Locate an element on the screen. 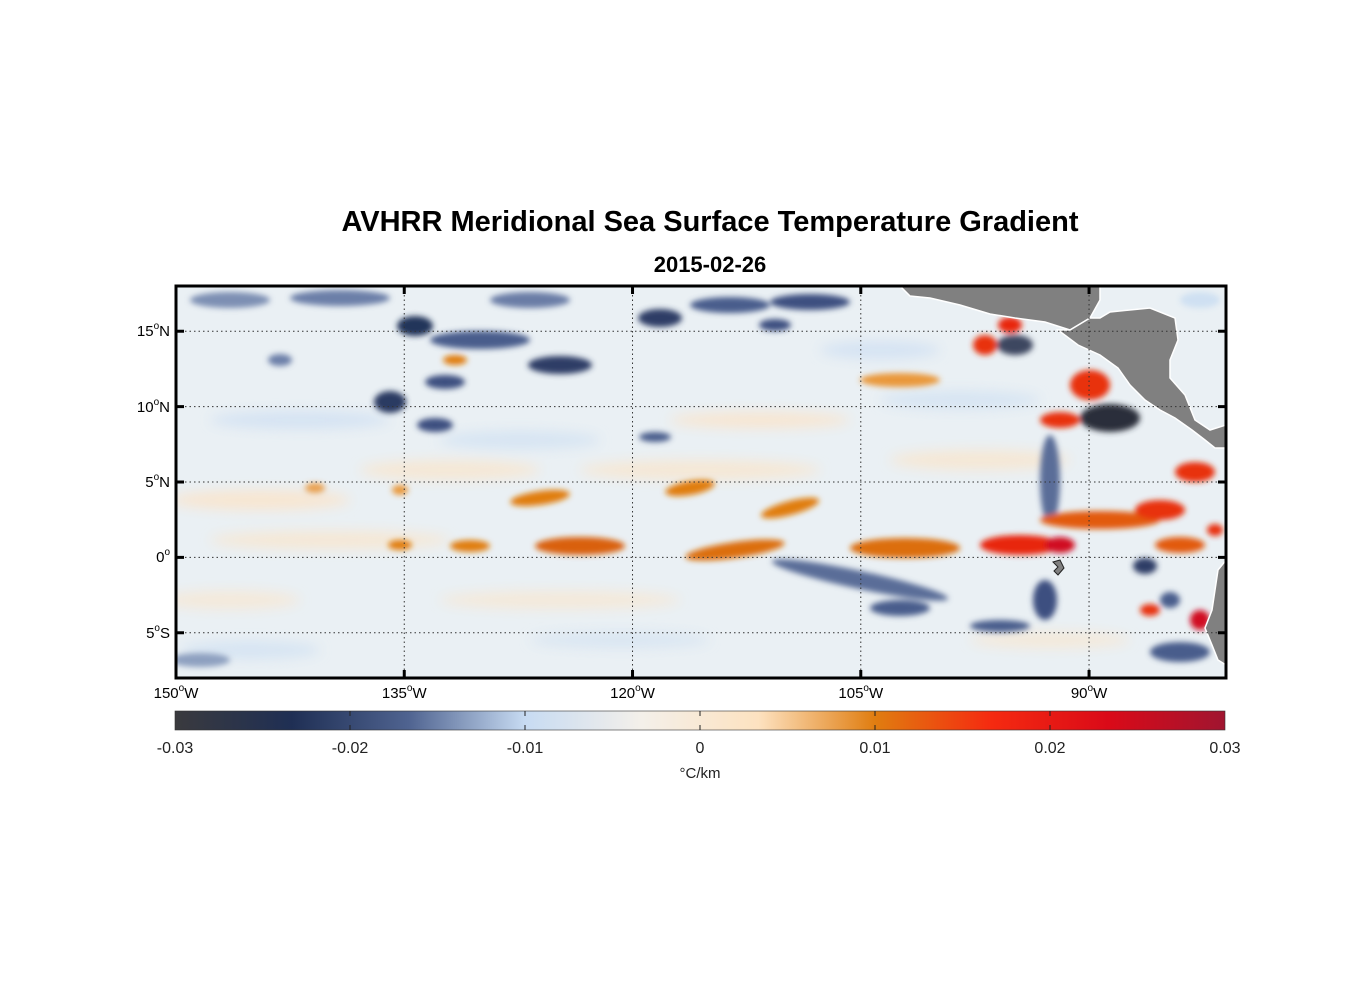 This screenshot has height=1000, width=1356. land-south-america is located at coordinates (1215, 612).